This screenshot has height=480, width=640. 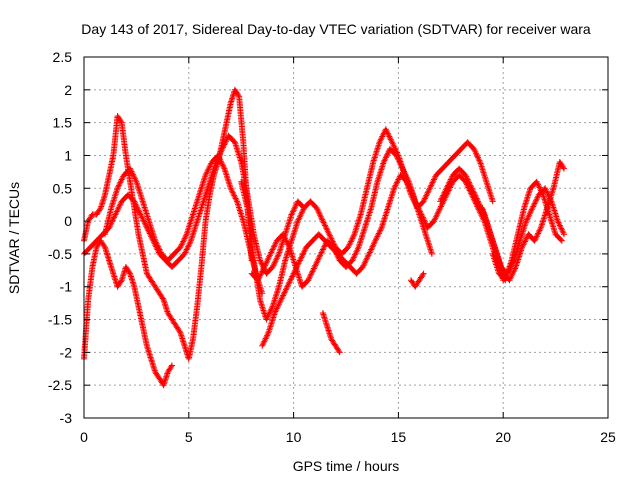 I want to click on x-tick-label: 20, so click(x=503, y=437).